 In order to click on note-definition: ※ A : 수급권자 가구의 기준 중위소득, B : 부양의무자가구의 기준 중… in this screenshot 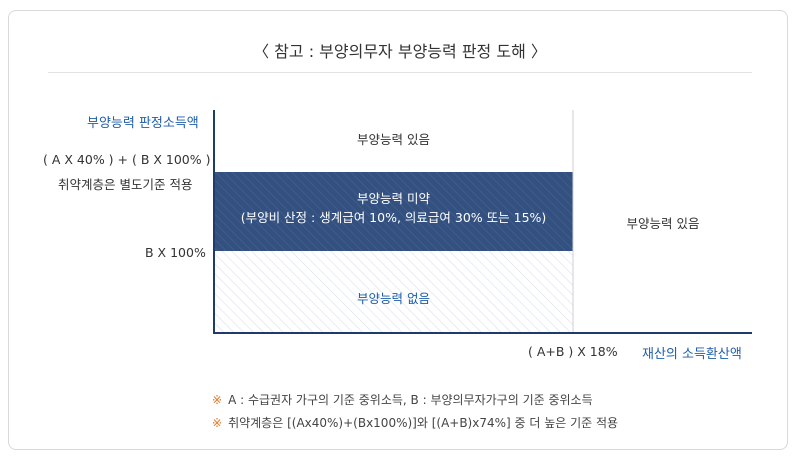, I will do `click(402, 399)`.